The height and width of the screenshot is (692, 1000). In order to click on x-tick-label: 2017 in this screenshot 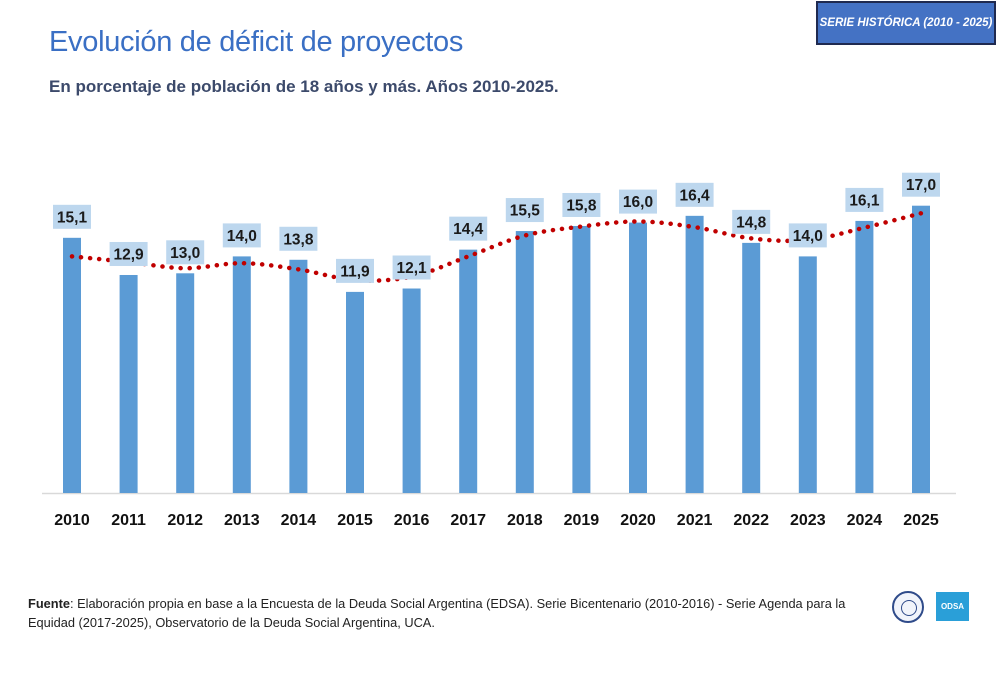, I will do `click(468, 520)`.